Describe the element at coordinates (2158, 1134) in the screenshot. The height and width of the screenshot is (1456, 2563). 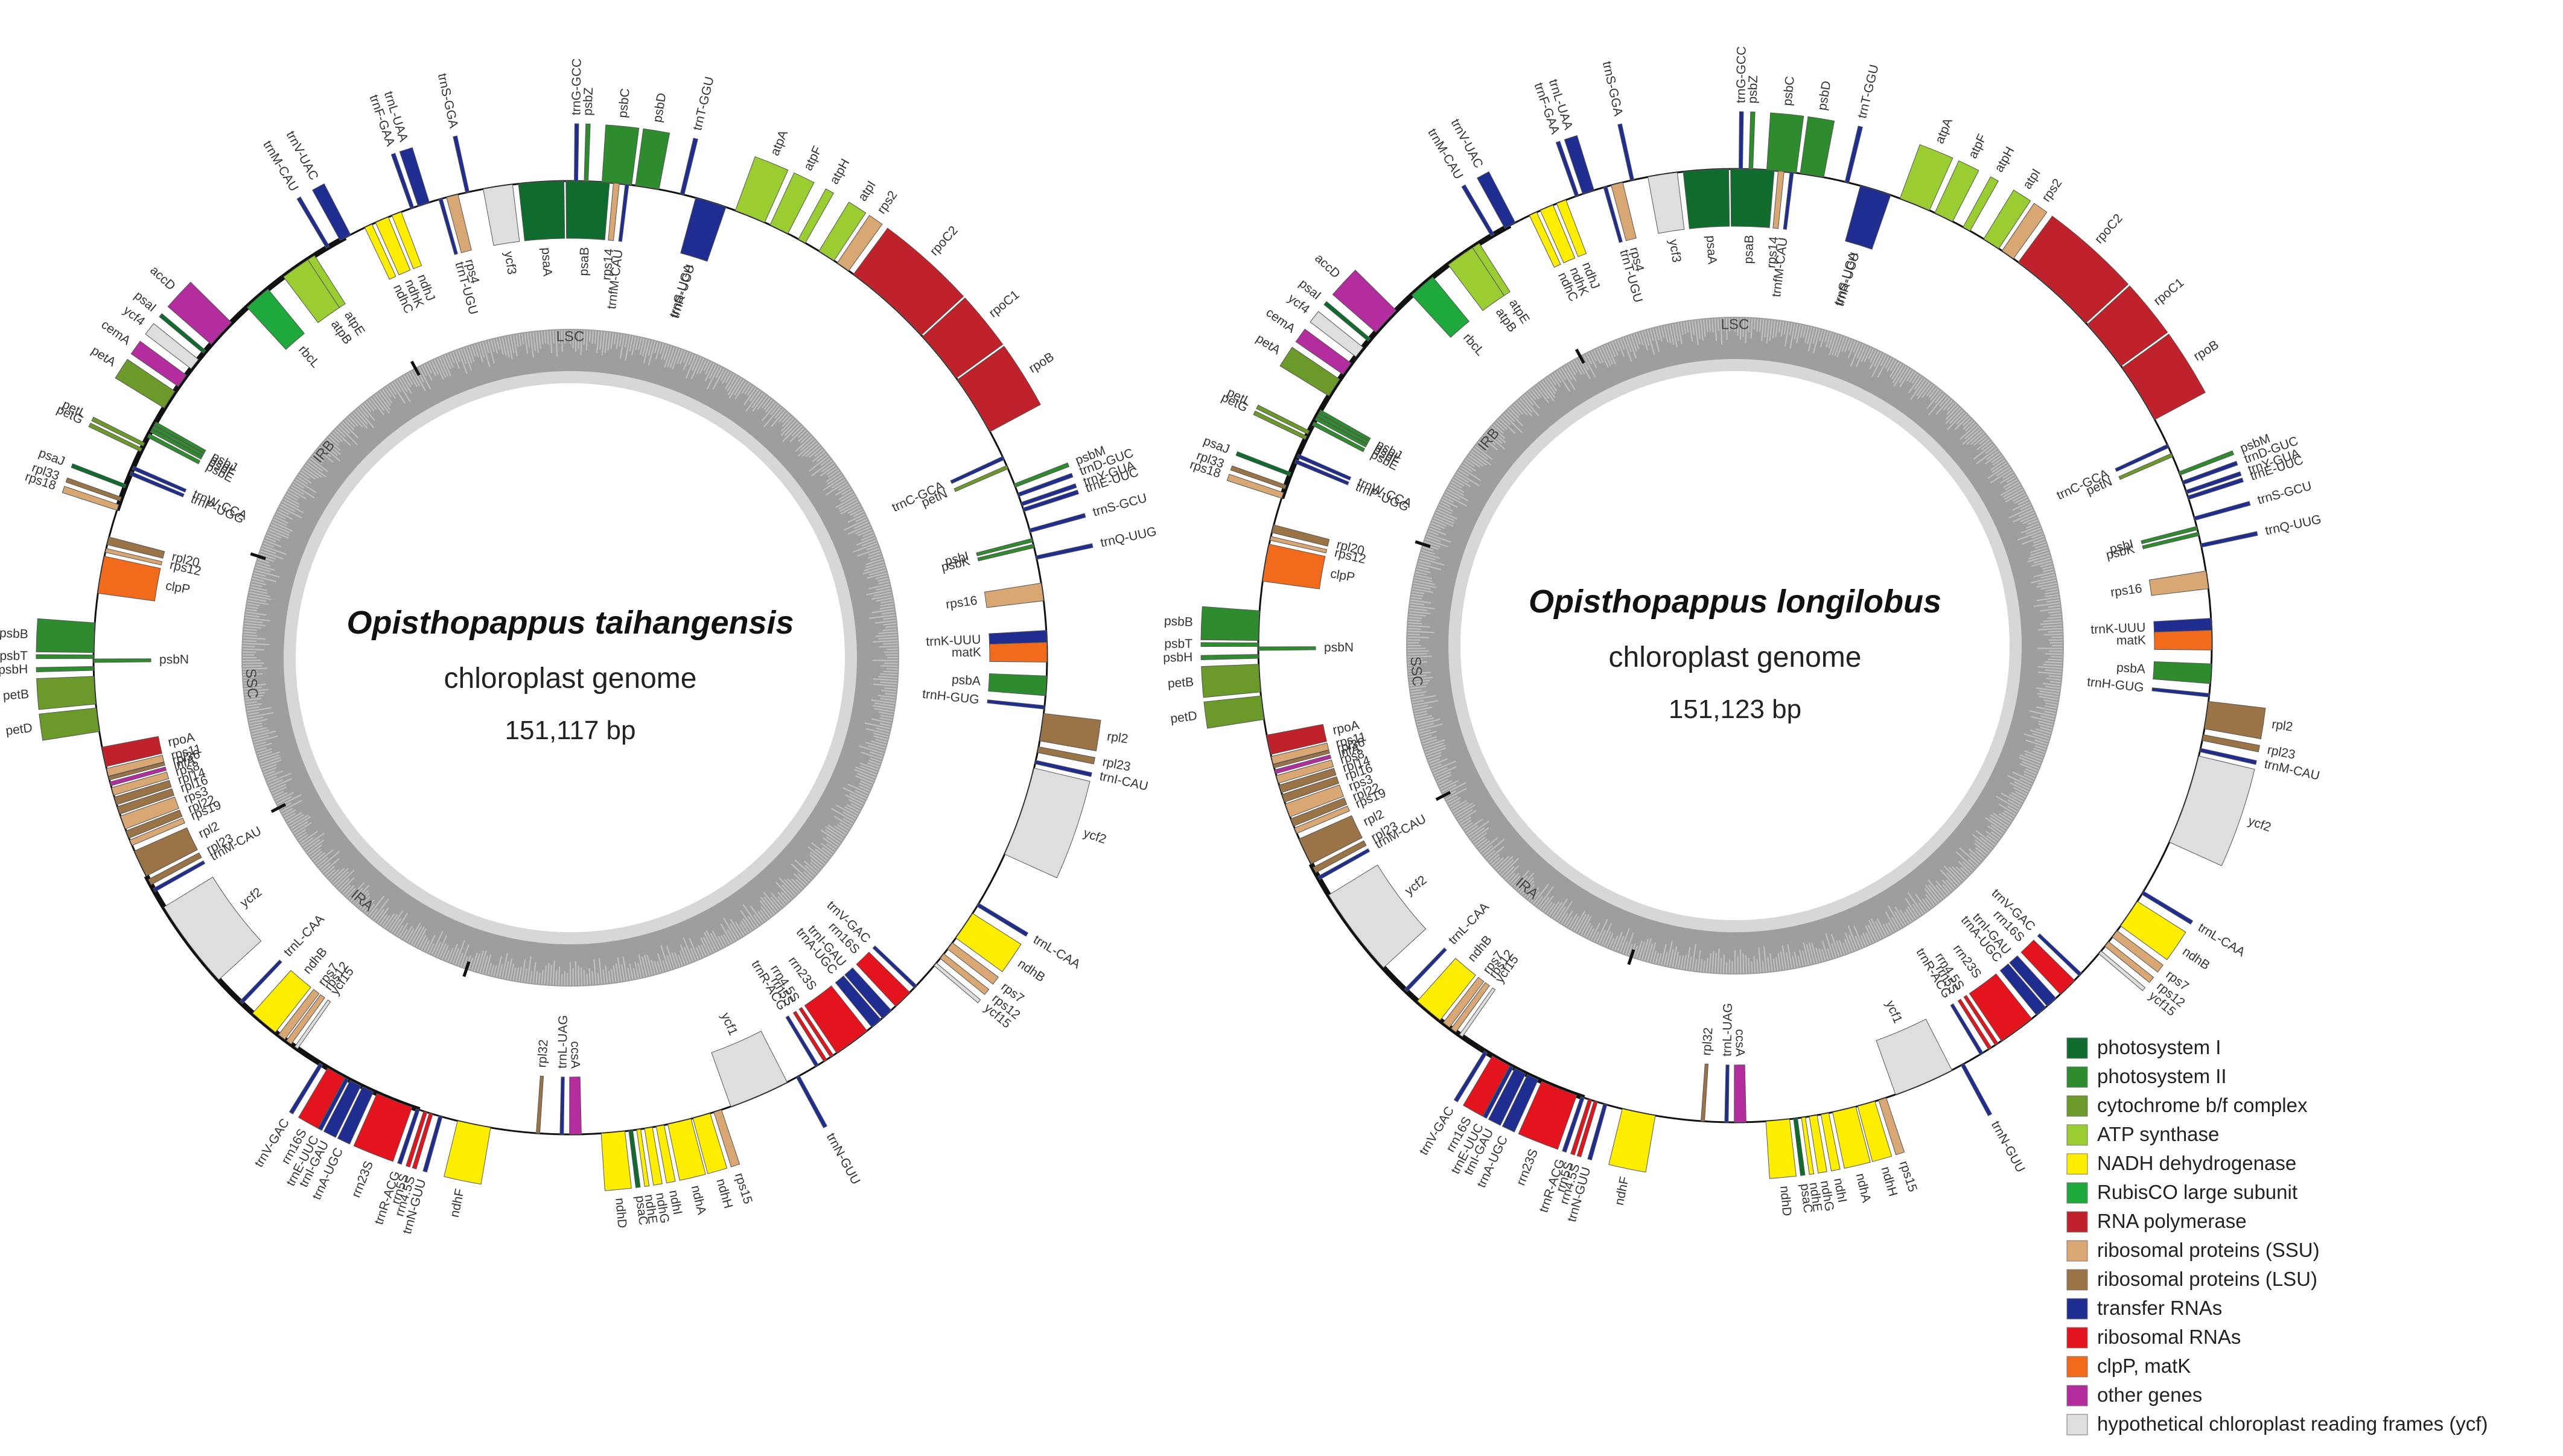
I see `legend-label: ATP synthase` at that location.